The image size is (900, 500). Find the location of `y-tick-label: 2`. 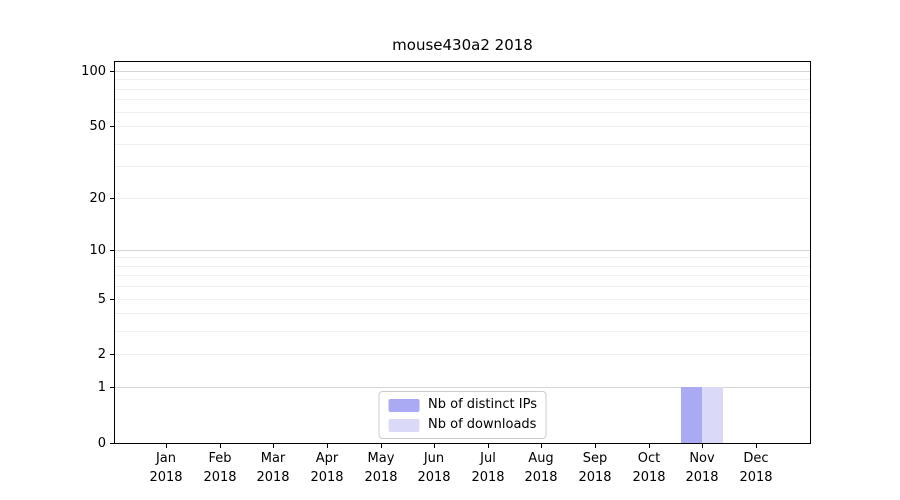

y-tick-label: 2 is located at coordinates (101, 354).